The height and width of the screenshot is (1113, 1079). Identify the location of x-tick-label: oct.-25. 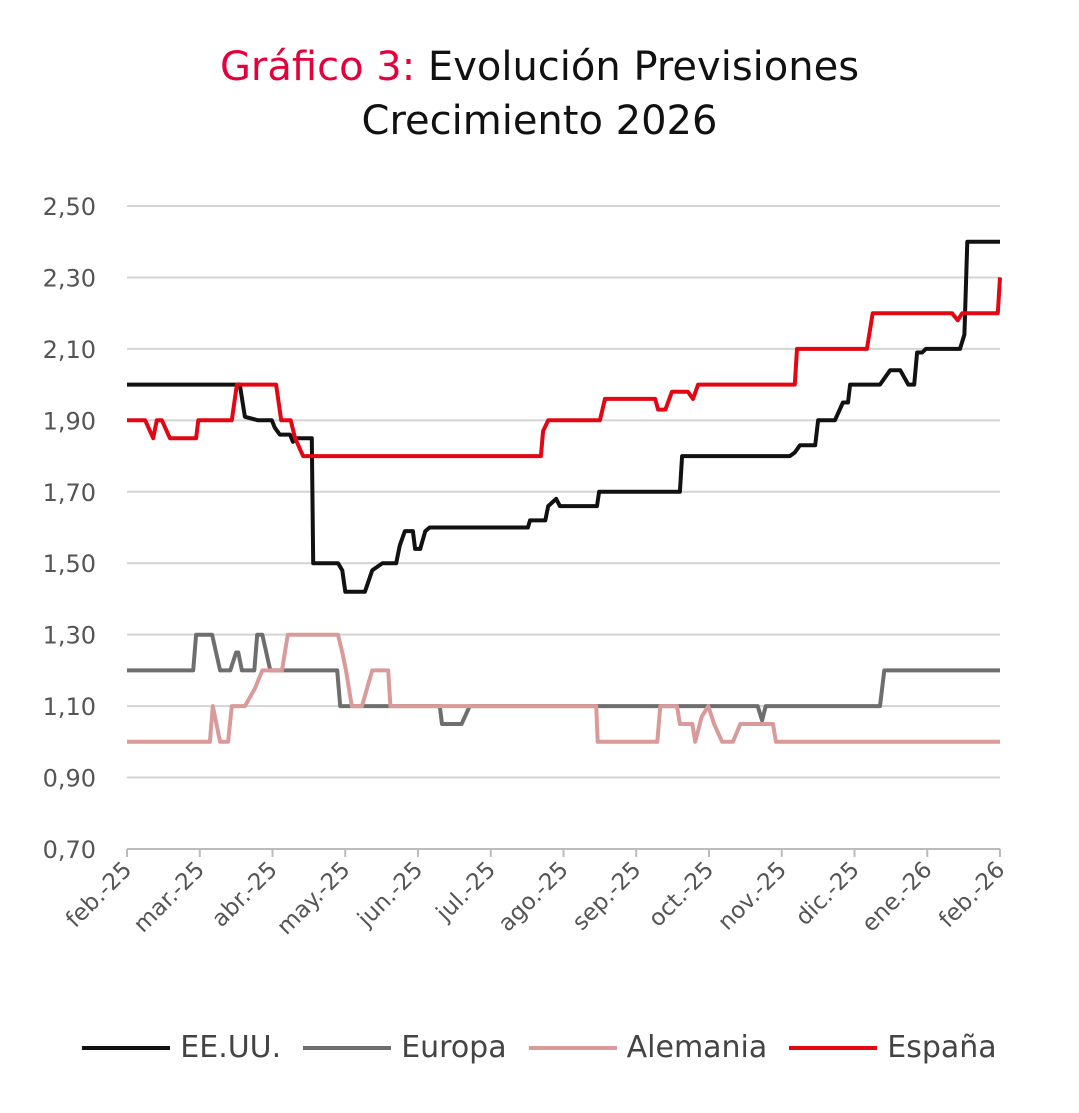
(681, 894).